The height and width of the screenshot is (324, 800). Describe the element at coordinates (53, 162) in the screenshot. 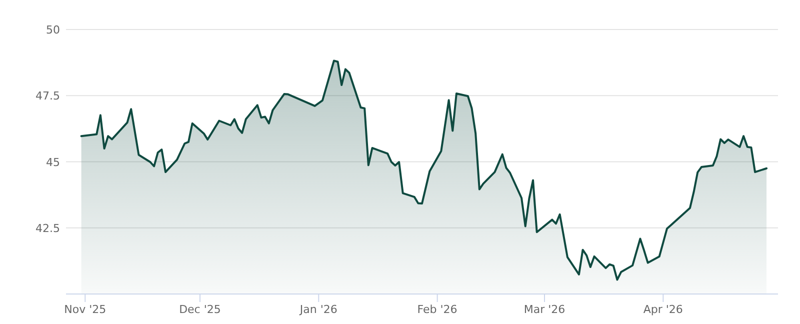

I see `y-tick-label: 45` at that location.